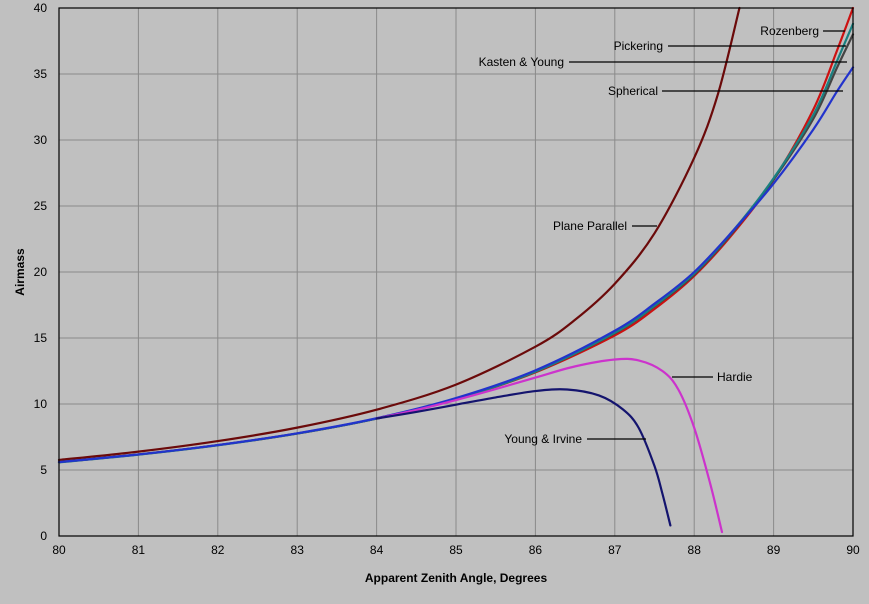 The height and width of the screenshot is (604, 869). Describe the element at coordinates (59, 550) in the screenshot. I see `x-tick-label: 80` at that location.